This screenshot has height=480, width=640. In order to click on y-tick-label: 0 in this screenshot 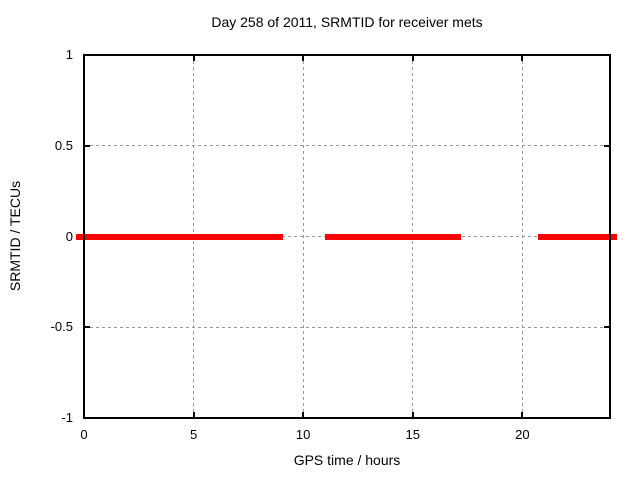, I will do `click(69, 236)`.